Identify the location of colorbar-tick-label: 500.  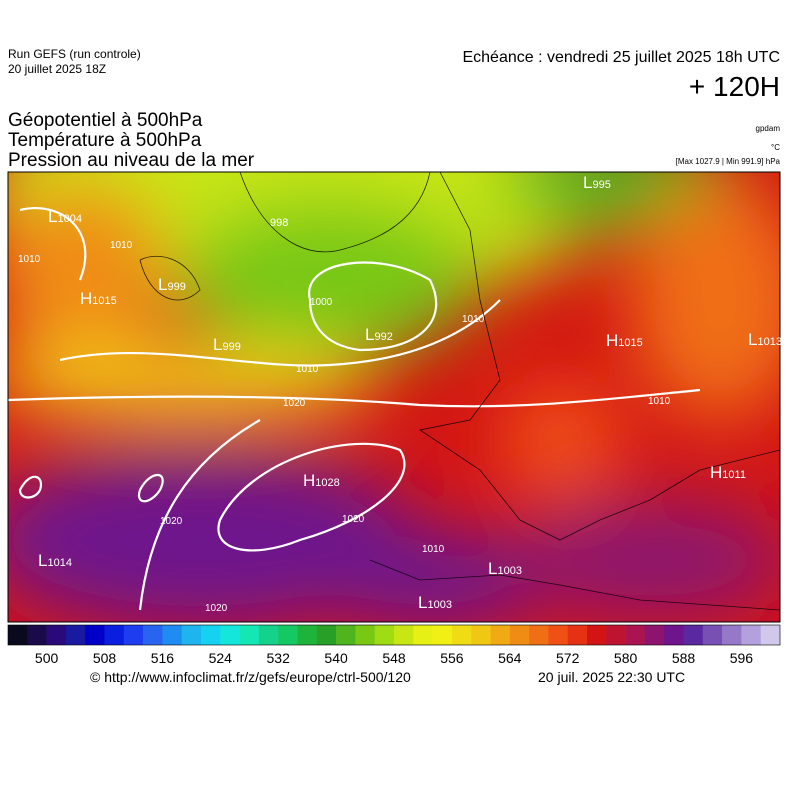
(47, 658).